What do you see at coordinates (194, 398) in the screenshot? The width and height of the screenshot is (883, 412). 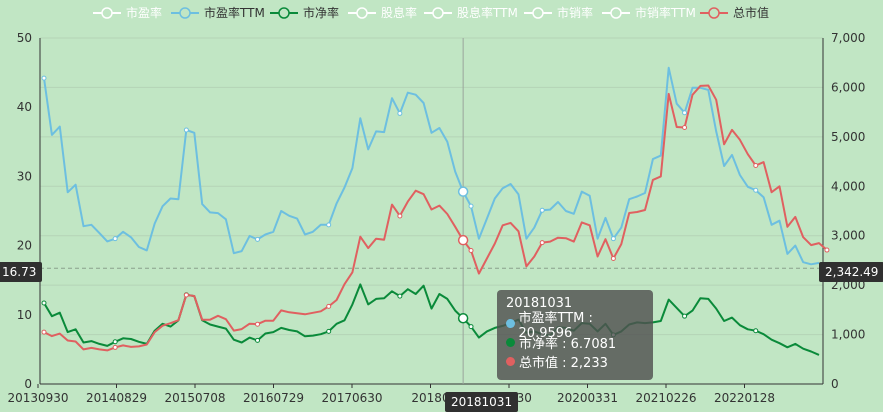 I see `x-tick-label: 20150708` at bounding box center [194, 398].